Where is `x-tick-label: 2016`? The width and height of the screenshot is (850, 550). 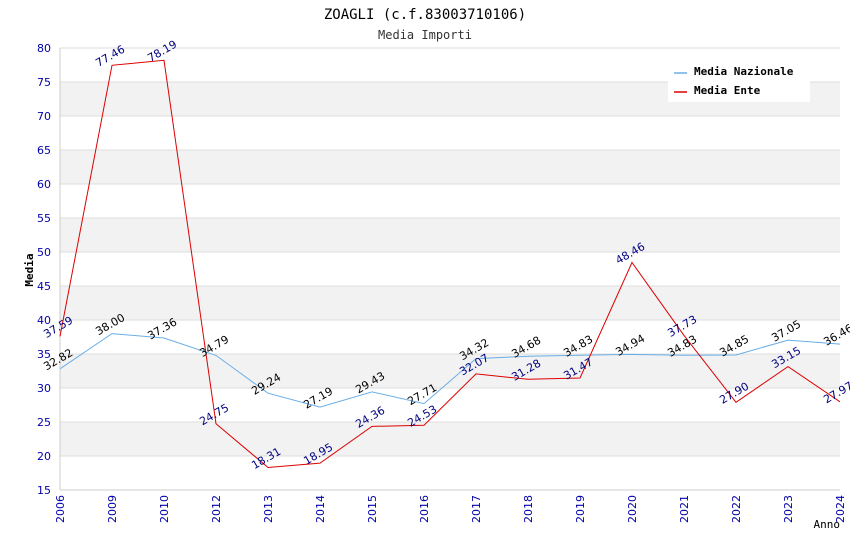 x-tick-label: 2016 is located at coordinates (424, 509).